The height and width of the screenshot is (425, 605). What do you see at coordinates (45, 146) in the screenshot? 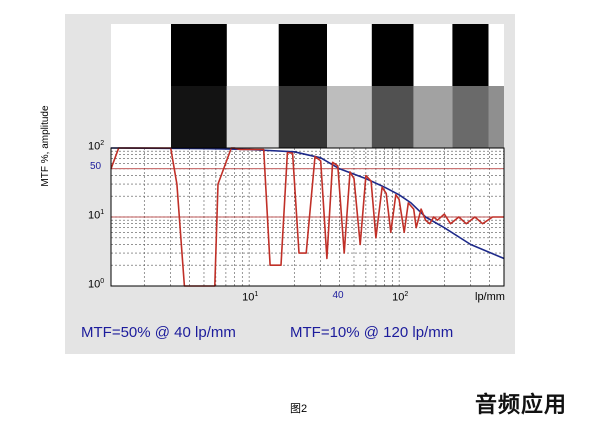
I see `y-axis-label: MTF %, amplitude` at bounding box center [45, 146].